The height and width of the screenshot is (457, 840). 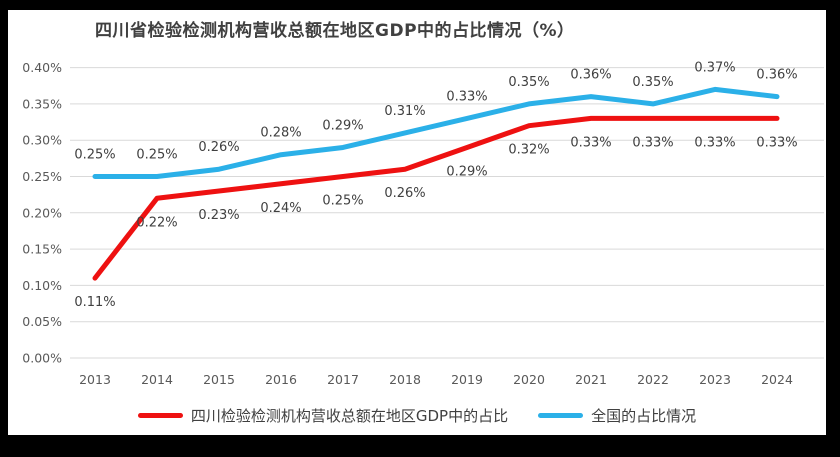 I want to click on y-tick-label: 0.35%, so click(x=42, y=103).